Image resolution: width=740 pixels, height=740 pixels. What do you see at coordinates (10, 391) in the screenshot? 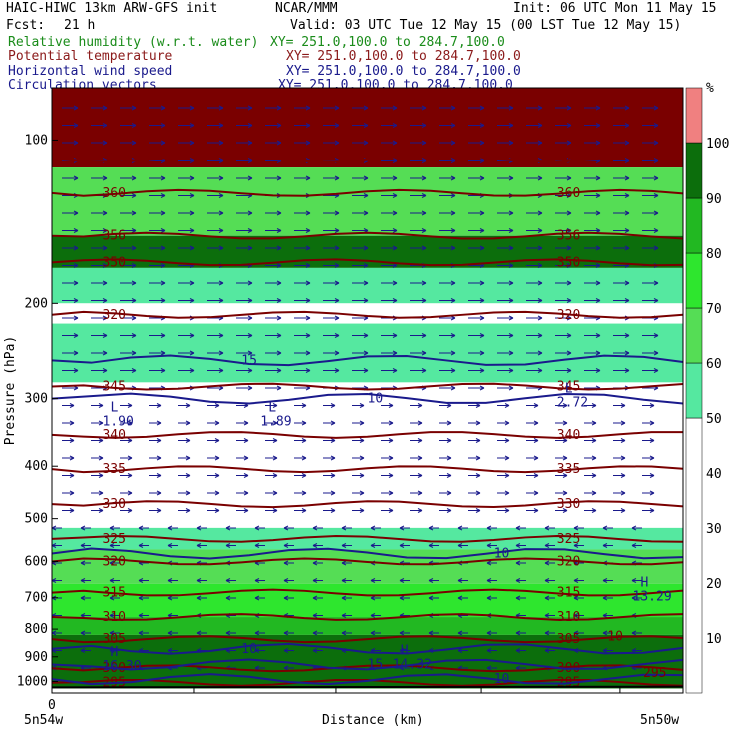
I see `y-axis-title: Pressure (hPa)` at bounding box center [10, 391].